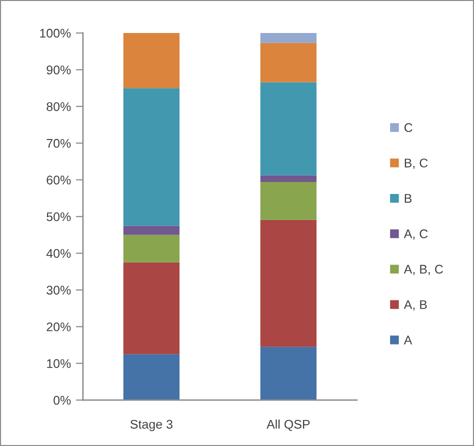 This screenshot has height=446, width=474. What do you see at coordinates (58, 143) in the screenshot?
I see `y-tick-label: 70%` at bounding box center [58, 143].